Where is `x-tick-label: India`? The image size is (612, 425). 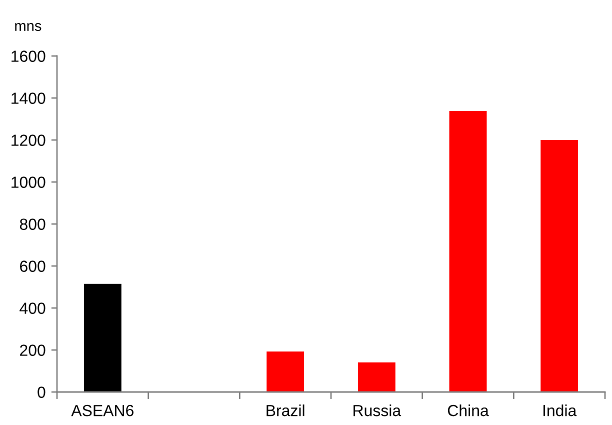 x-tick-label: India is located at coordinates (560, 410).